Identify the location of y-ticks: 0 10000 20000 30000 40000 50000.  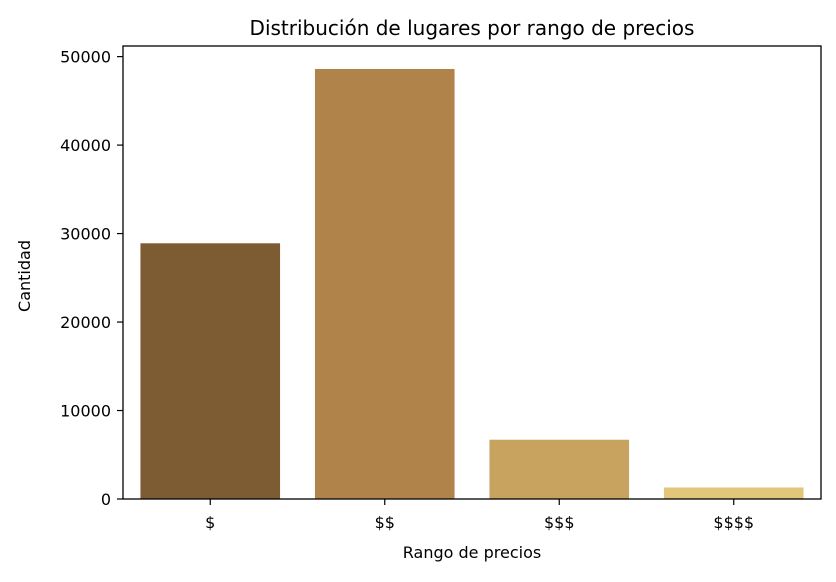
(91, 278).